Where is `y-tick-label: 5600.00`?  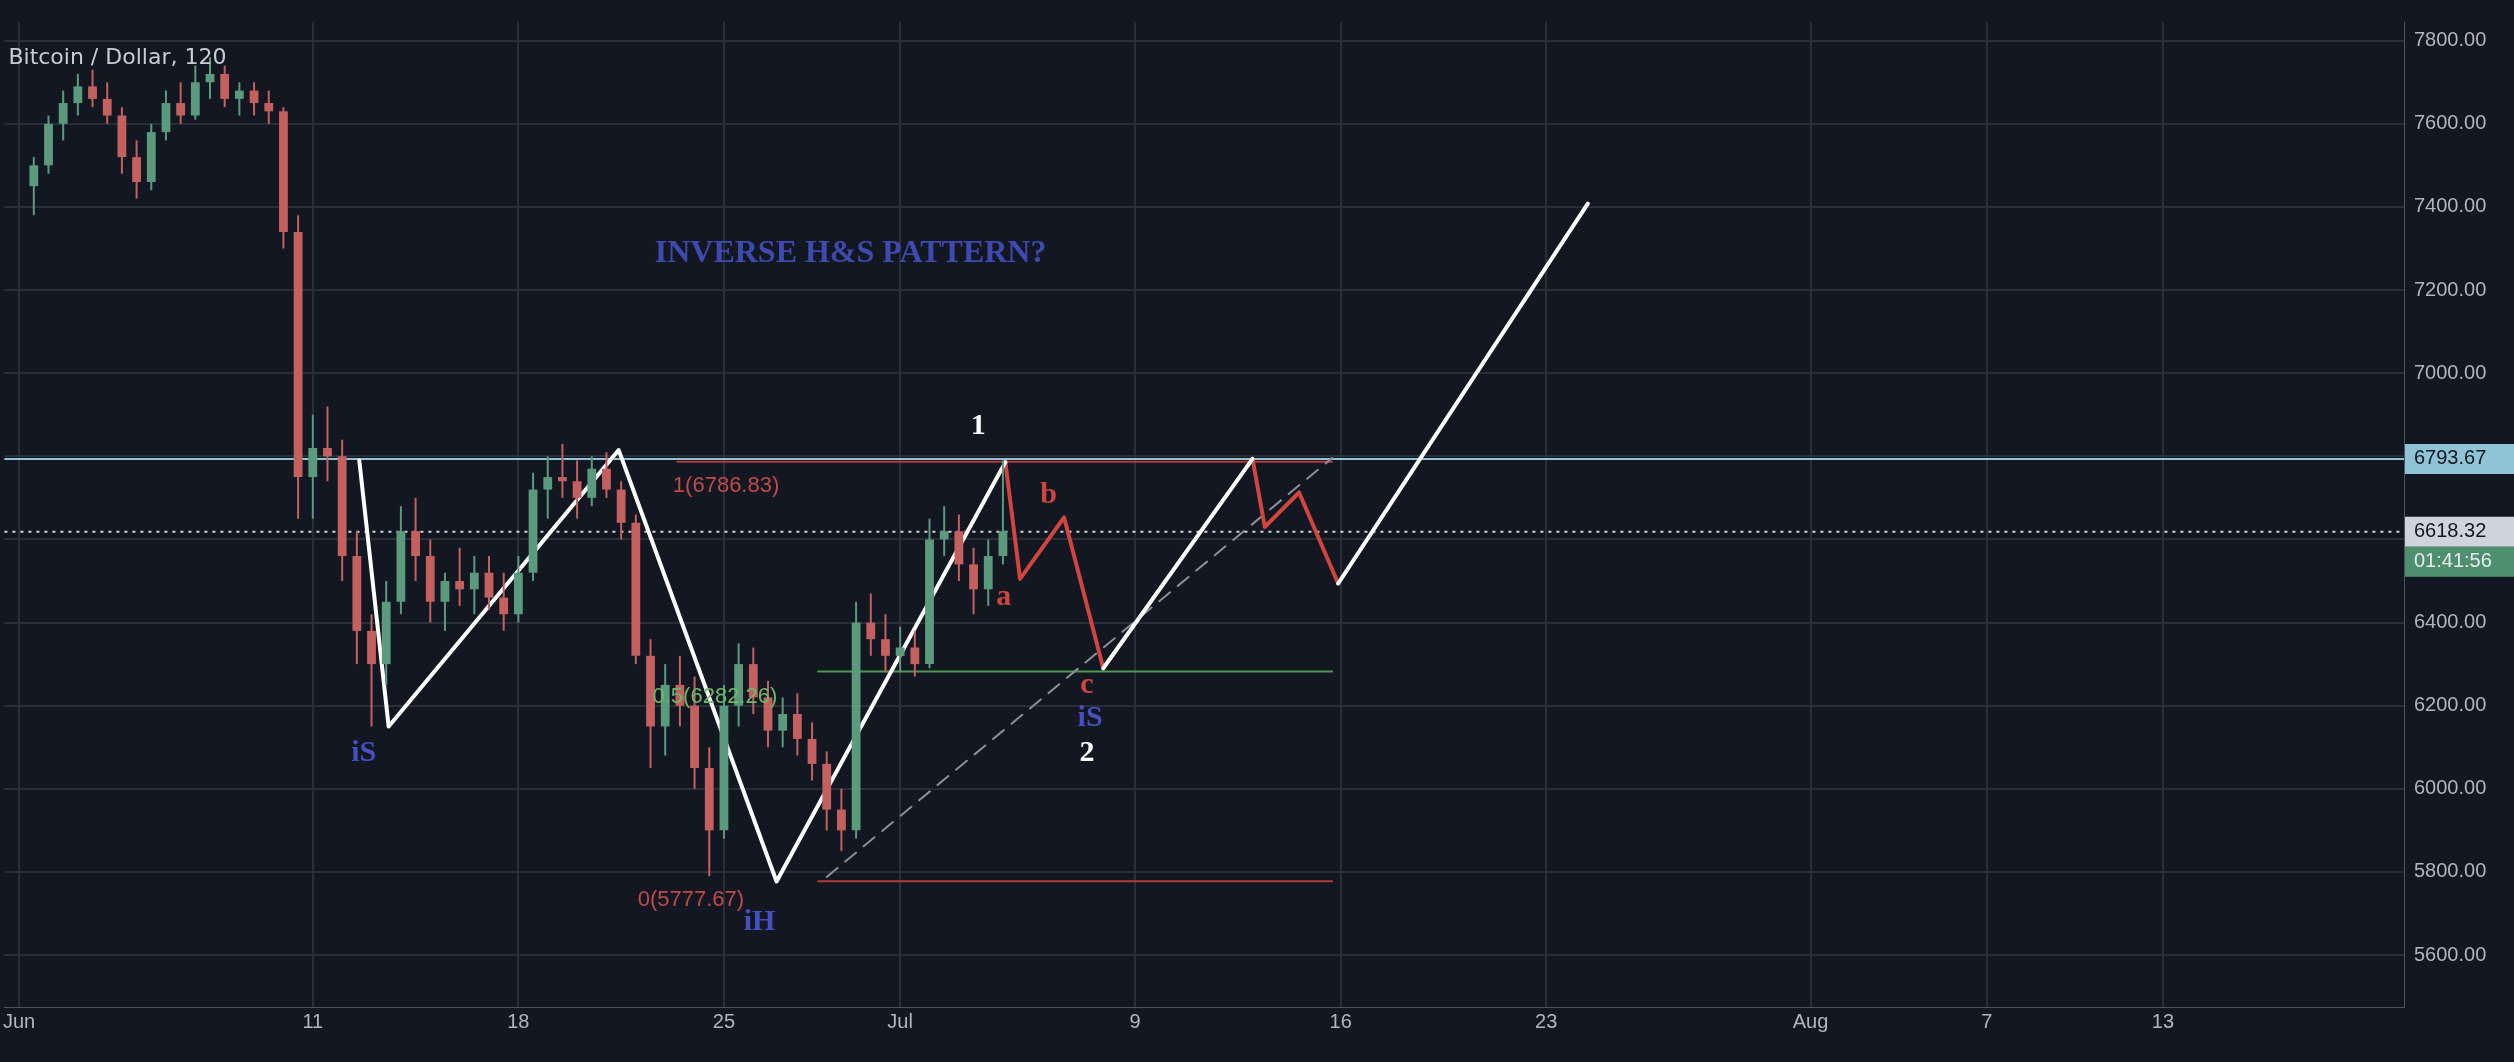
y-tick-label: 5600.00 is located at coordinates (2450, 953).